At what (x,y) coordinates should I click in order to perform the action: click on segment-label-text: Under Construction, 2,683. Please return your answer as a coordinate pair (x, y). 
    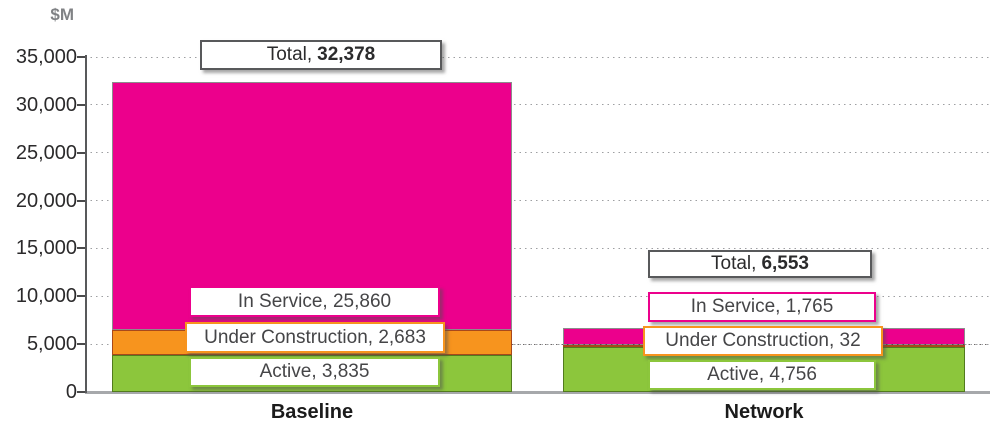
    Looking at the image, I should click on (315, 337).